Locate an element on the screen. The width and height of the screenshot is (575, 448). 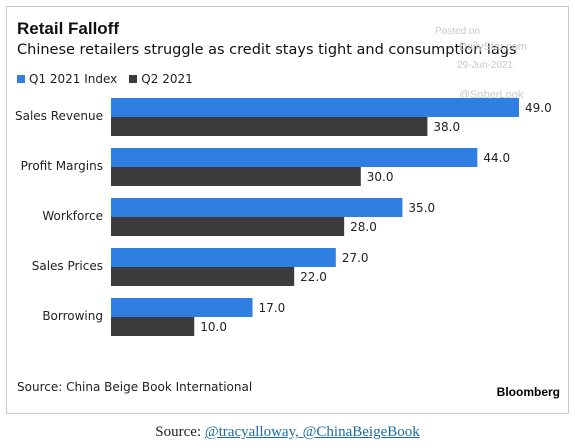
category-label: Sales Revenue is located at coordinates (59, 116).